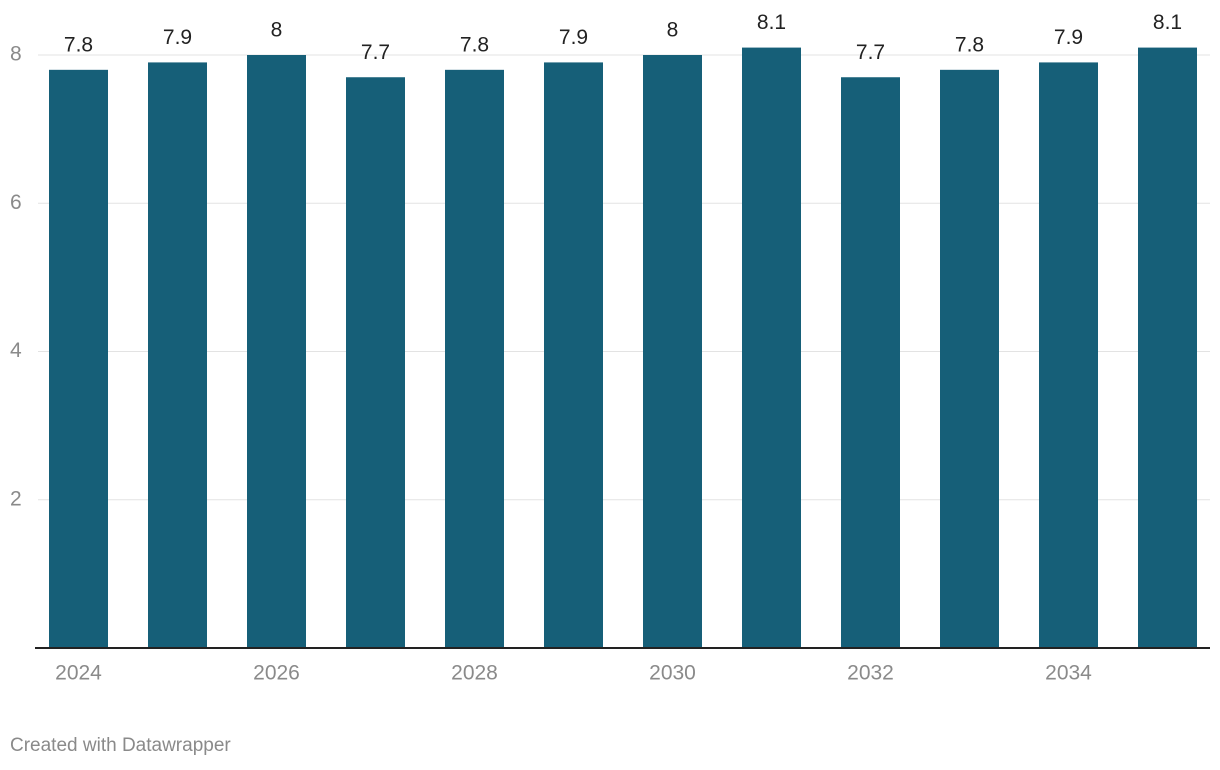 Image resolution: width=1220 pixels, height=770 pixels. I want to click on y-tick-label: 4, so click(16, 350).